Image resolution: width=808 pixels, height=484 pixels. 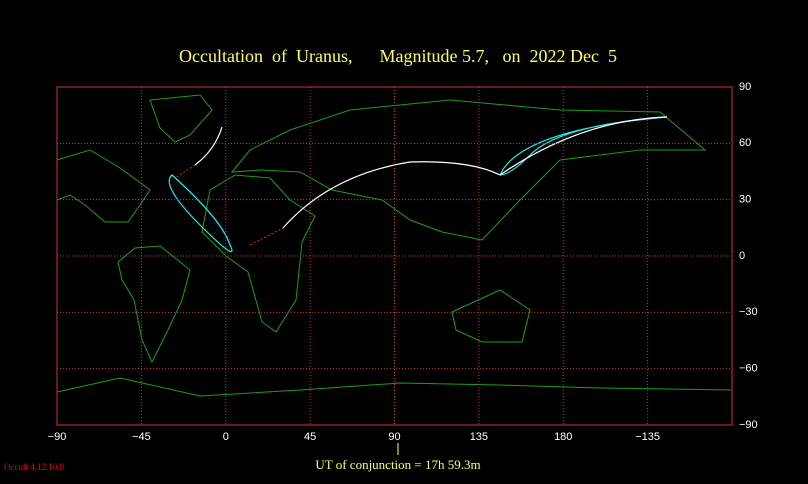 What do you see at coordinates (563, 437) in the screenshot?
I see `x-tick-label: 180` at bounding box center [563, 437].